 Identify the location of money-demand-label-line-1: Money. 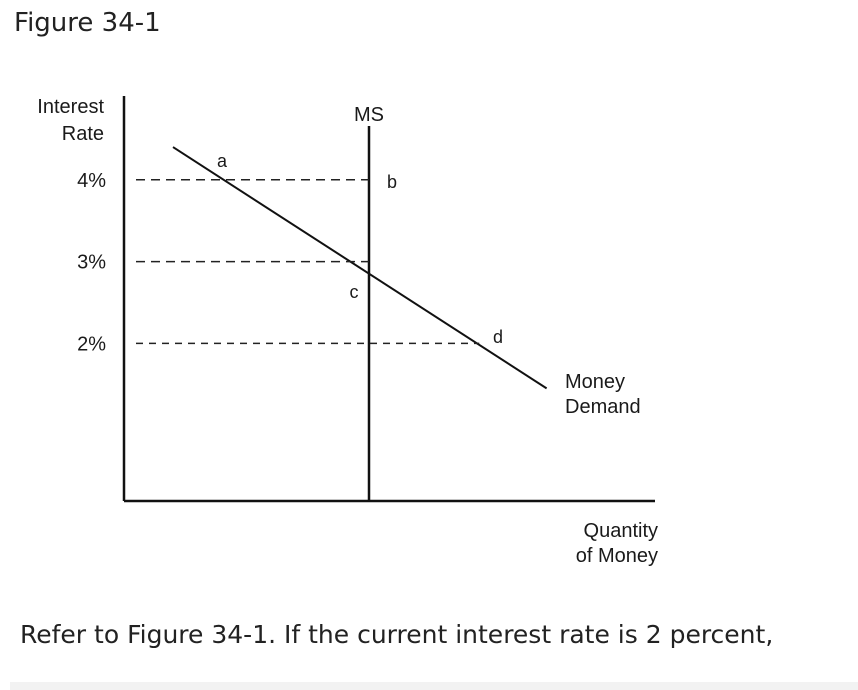
(595, 382).